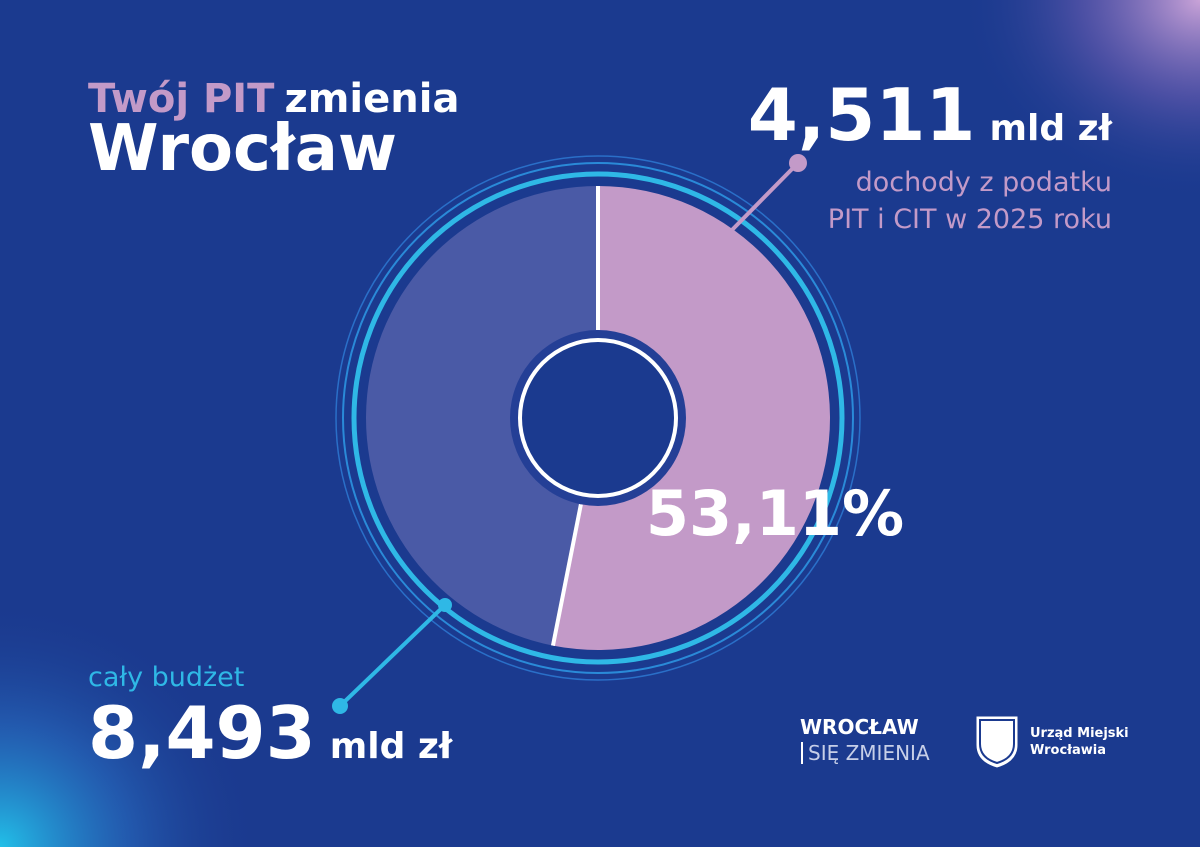 The width and height of the screenshot is (1200, 847). I want to click on amount-value: 4,511, so click(862, 115).